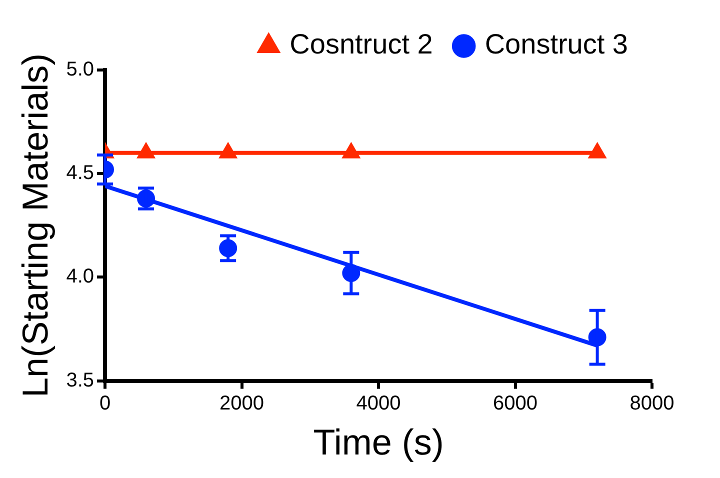 The image size is (720, 478). Describe the element at coordinates (652, 403) in the screenshot. I see `x-tick-label: 8000` at that location.